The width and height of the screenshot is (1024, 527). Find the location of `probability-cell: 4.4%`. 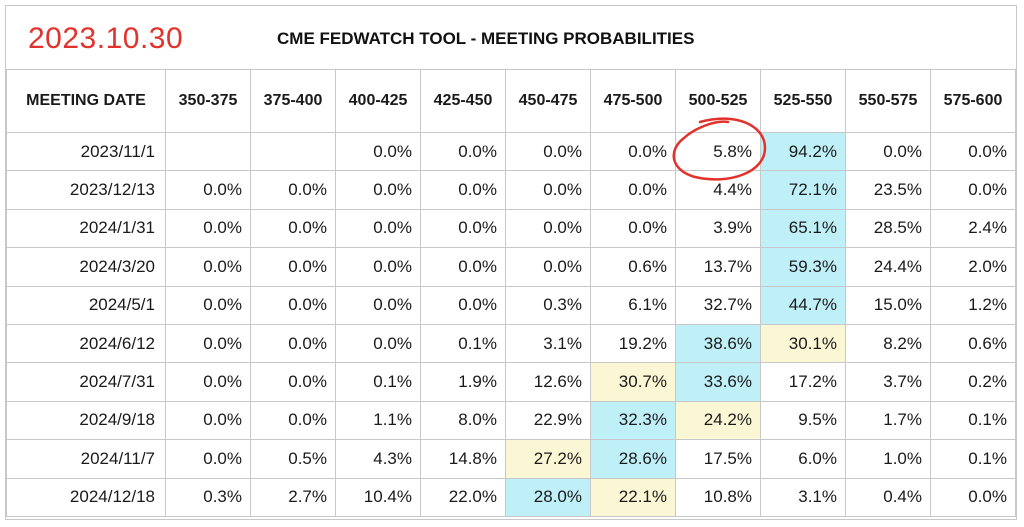

probability-cell: 4.4% is located at coordinates (718, 190).